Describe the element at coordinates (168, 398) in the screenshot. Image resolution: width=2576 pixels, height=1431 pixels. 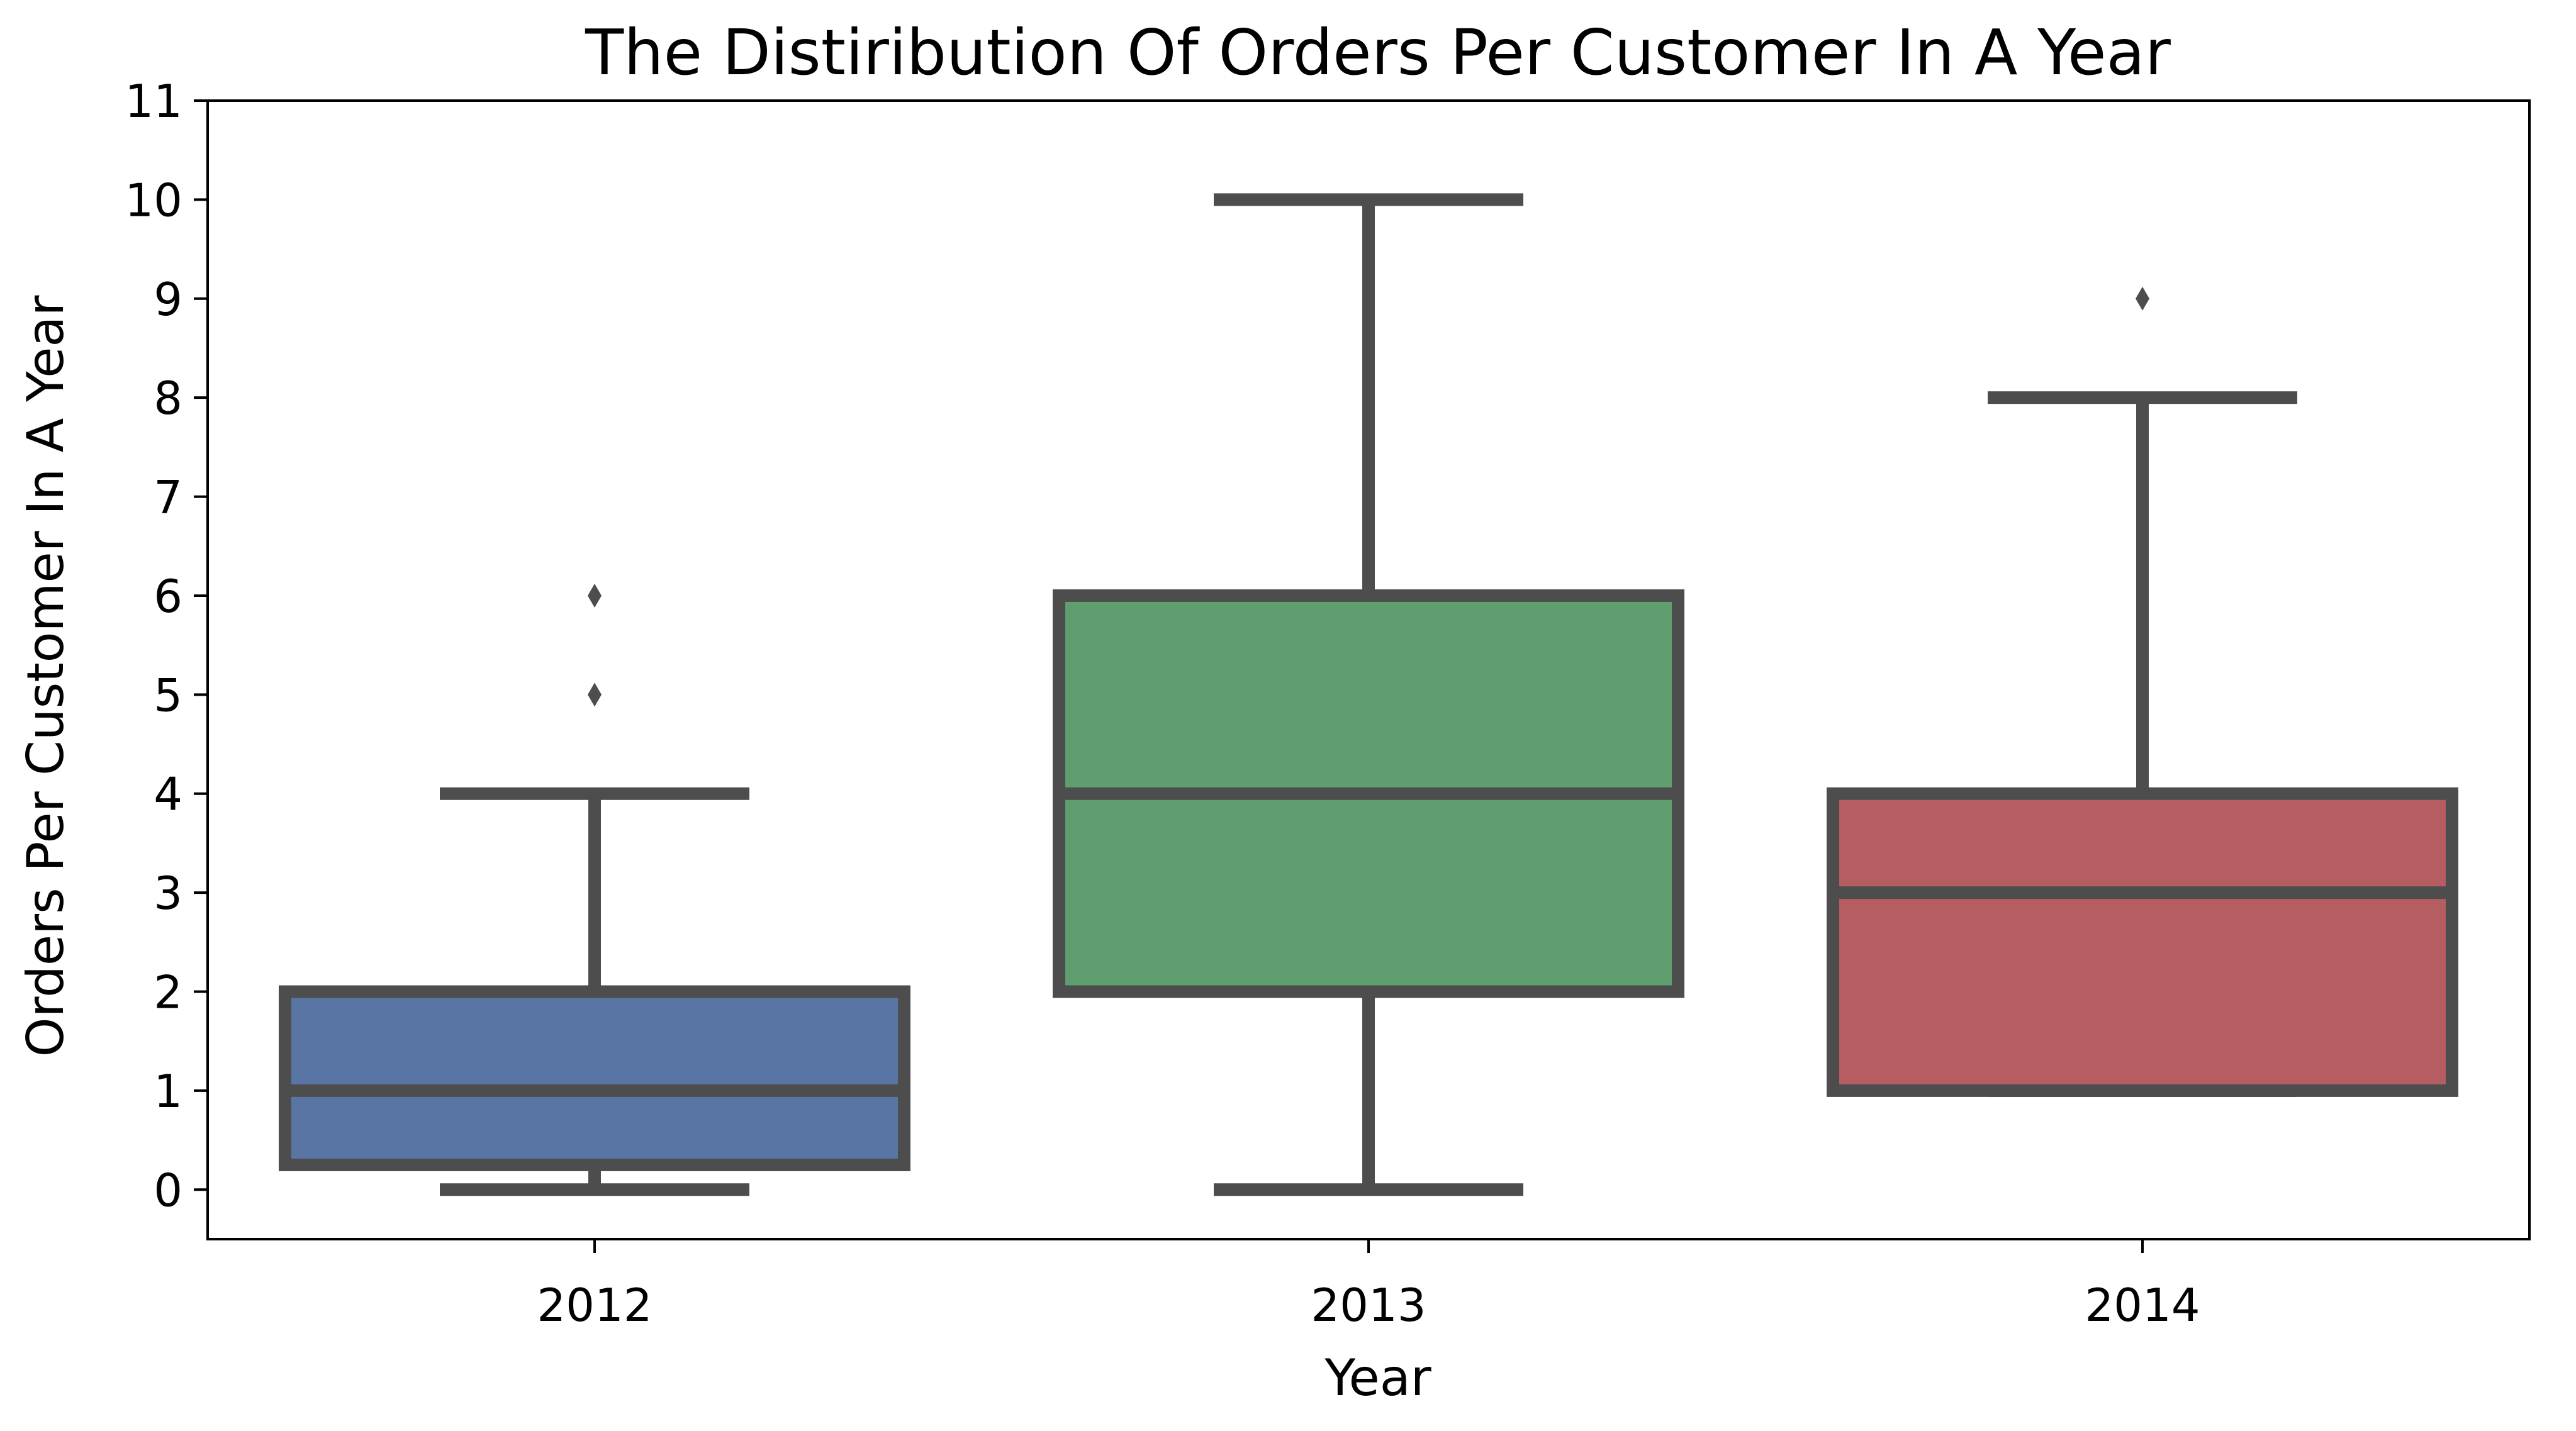
I see `y-tick-label: 8` at that location.